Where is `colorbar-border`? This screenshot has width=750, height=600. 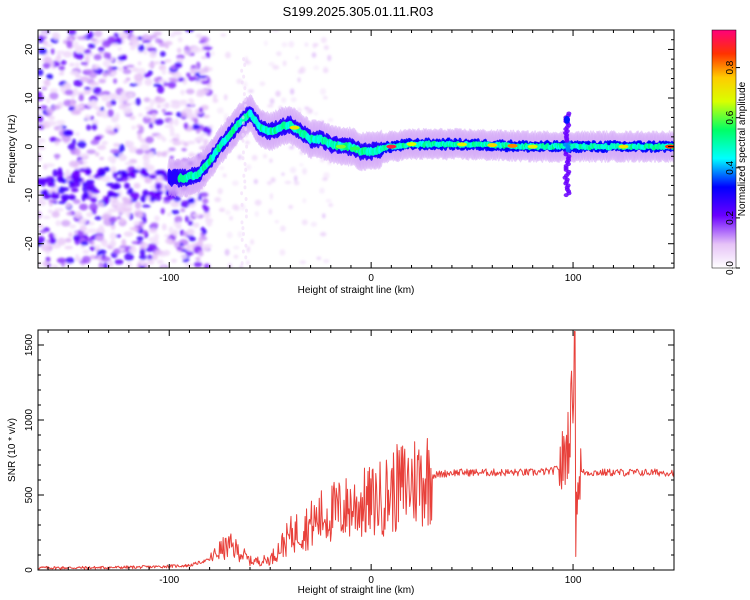 colorbar-border is located at coordinates (724, 149).